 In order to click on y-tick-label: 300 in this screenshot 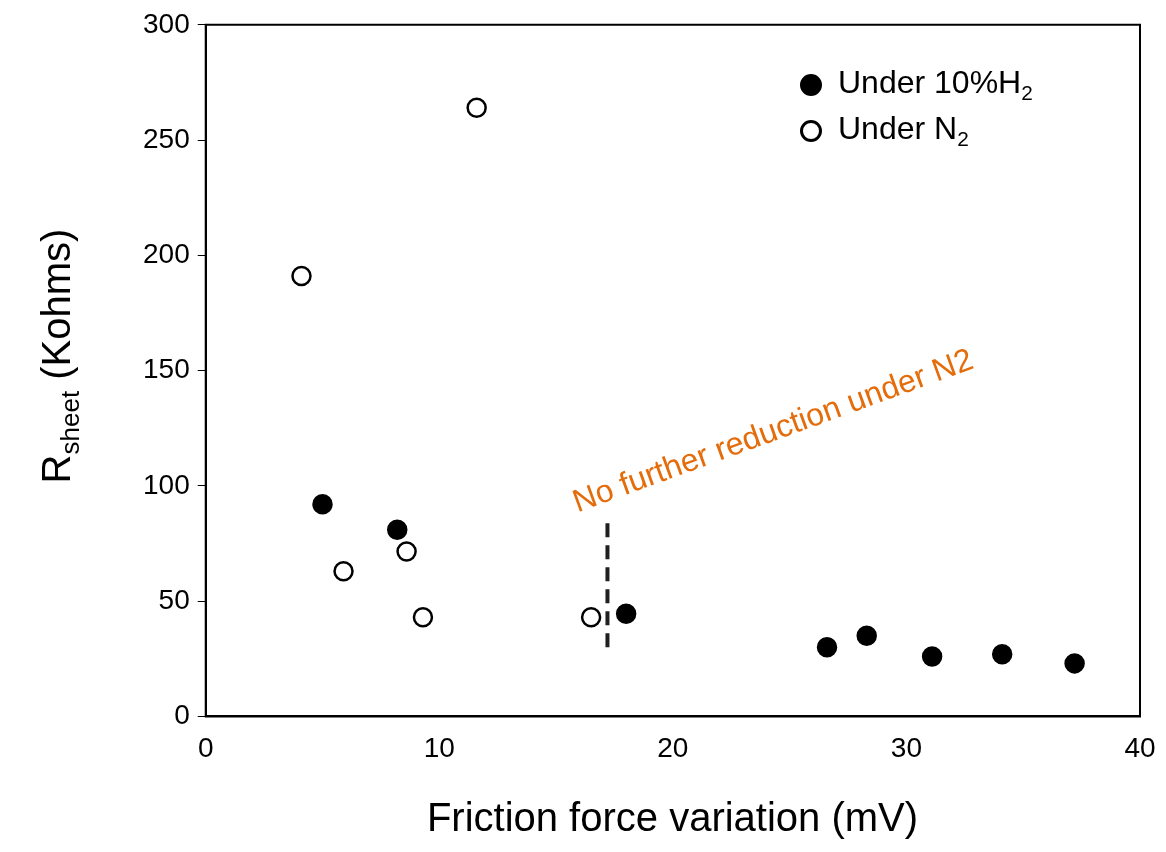, I will do `click(166, 23)`.